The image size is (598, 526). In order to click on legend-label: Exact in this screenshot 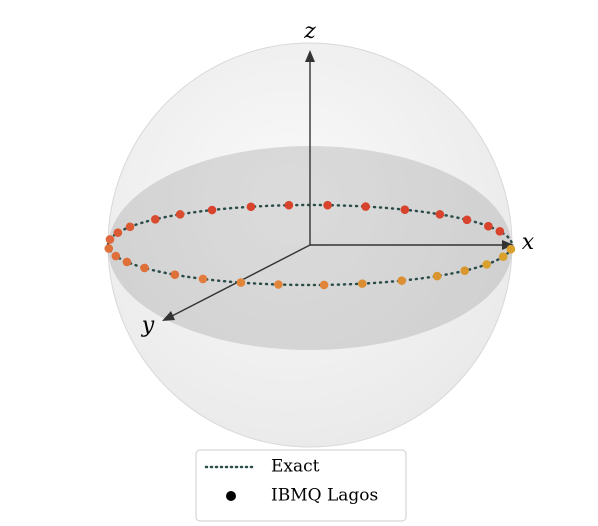, I will do `click(295, 467)`.